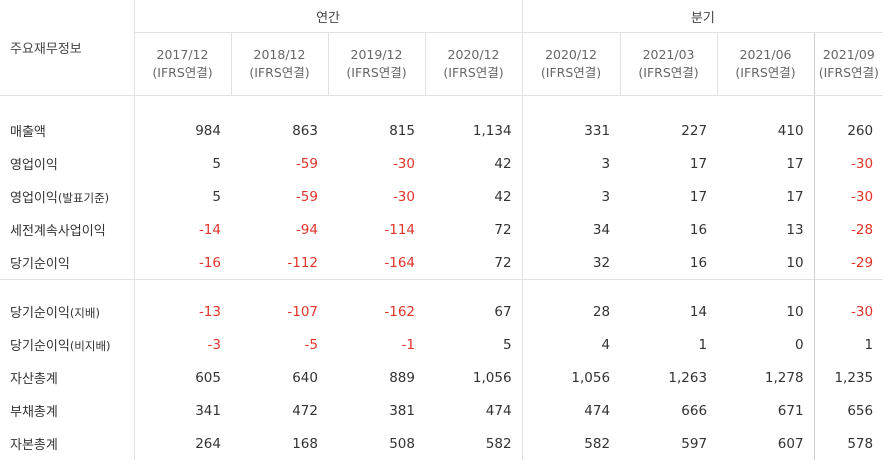 This screenshot has width=892, height=468. I want to click on table-cell: 1,235, so click(848, 377).